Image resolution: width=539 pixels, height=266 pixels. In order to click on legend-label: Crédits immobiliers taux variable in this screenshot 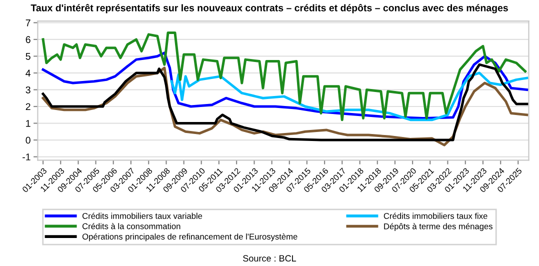, I will do `click(142, 215)`.